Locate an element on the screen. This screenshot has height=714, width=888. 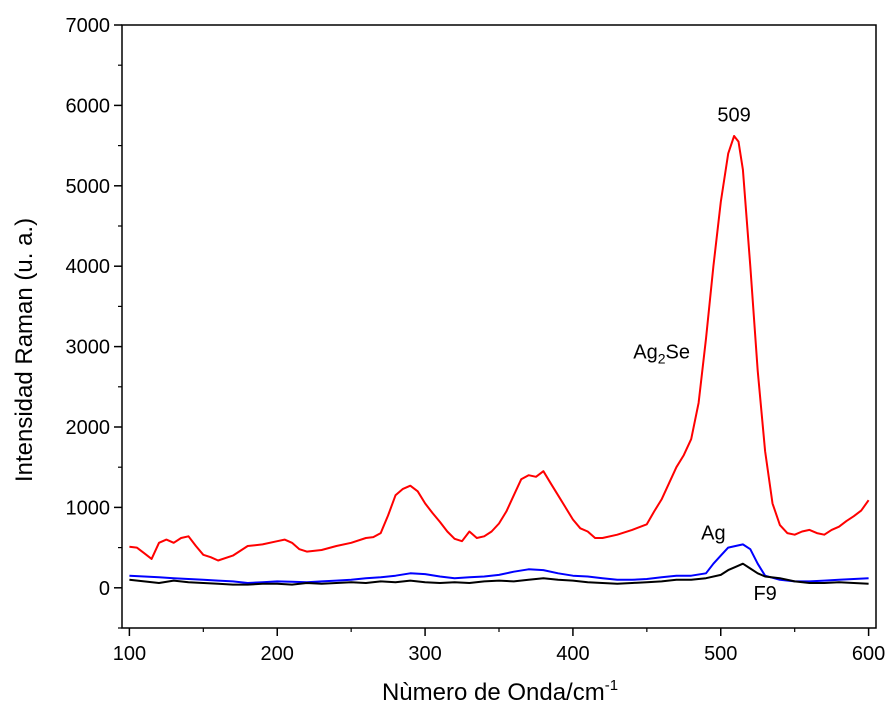
series-label-ag2se-sub: 2 is located at coordinates (662, 359).